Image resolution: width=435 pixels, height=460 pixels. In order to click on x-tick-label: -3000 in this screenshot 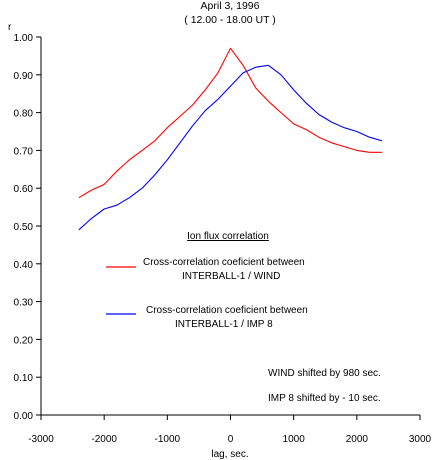, I will do `click(41, 439)`.